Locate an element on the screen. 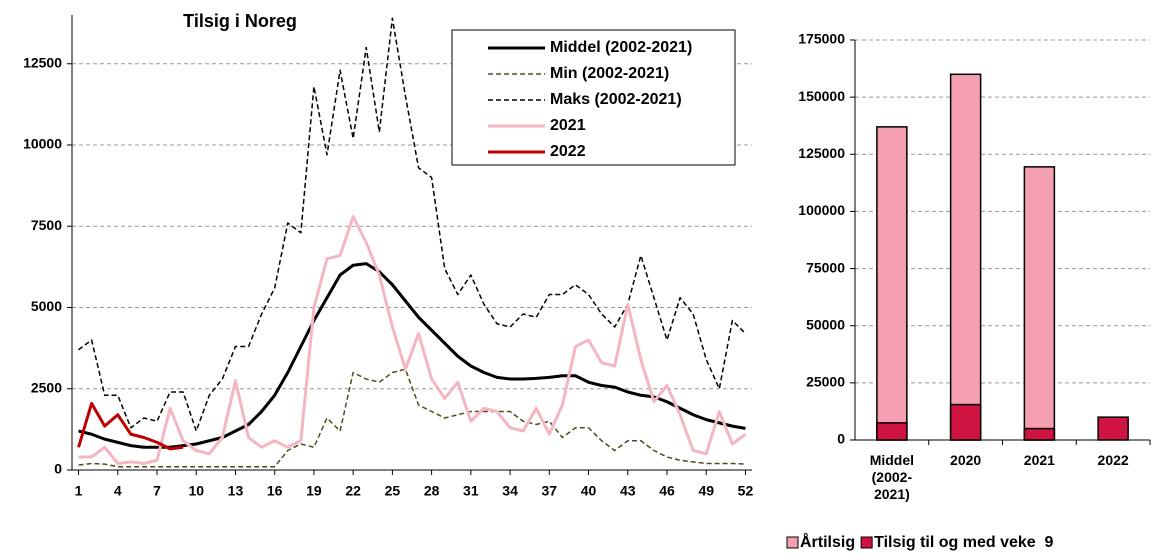  x-tick-label: 52 is located at coordinates (746, 491).